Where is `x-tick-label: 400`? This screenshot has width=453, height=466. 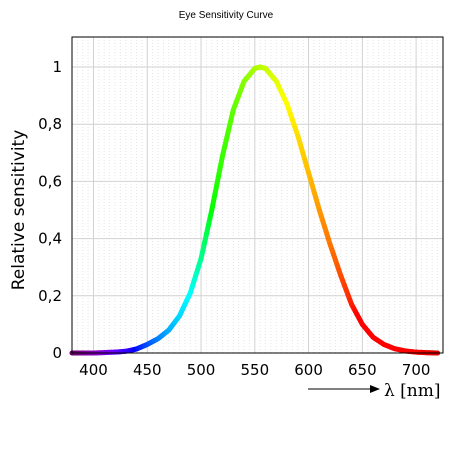
x-tick-label: 400 is located at coordinates (93, 370).